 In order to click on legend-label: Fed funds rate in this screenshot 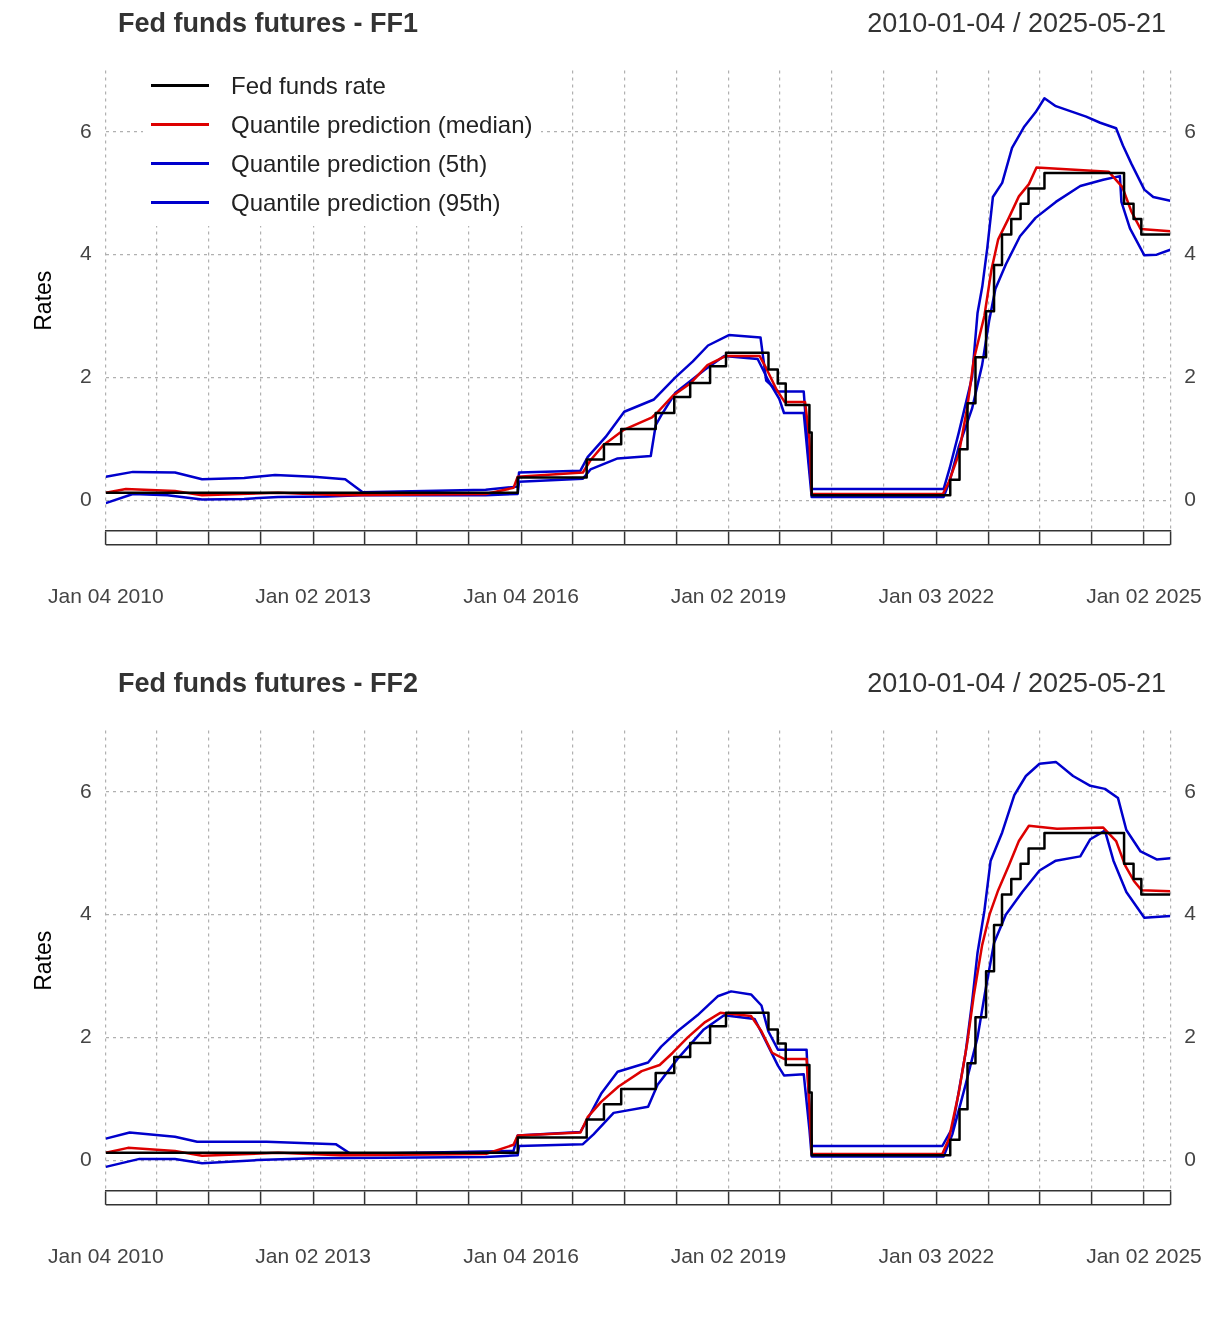, I will do `click(308, 85)`.